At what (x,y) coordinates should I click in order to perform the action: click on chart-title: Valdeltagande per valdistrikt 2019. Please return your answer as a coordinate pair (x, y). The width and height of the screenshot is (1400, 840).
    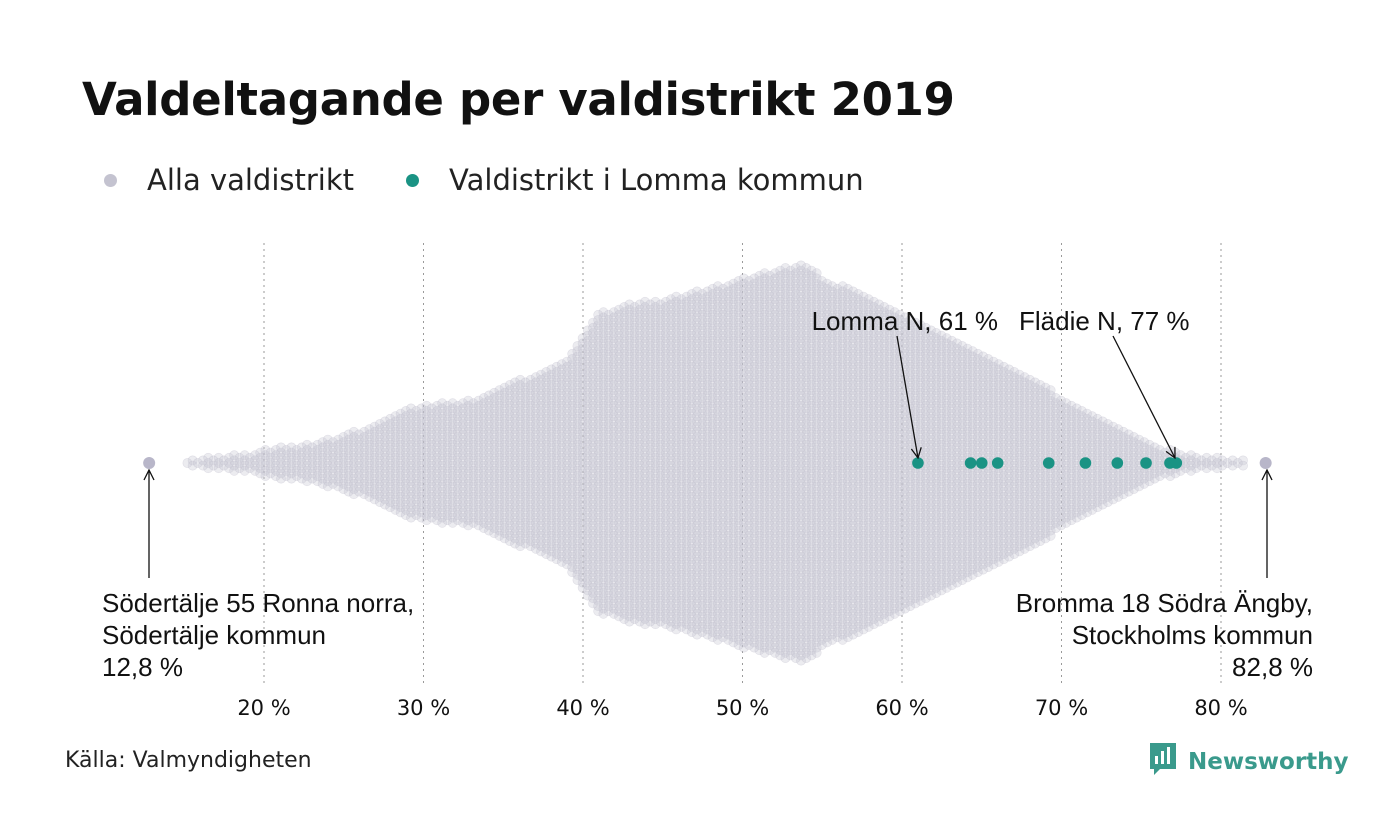
    Looking at the image, I should click on (518, 99).